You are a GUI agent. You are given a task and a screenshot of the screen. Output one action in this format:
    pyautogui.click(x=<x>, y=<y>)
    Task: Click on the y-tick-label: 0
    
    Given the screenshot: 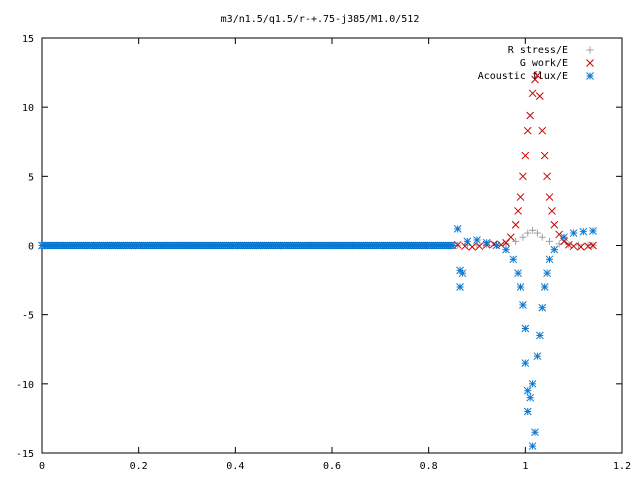 What is the action you would take?
    pyautogui.click(x=31, y=247)
    